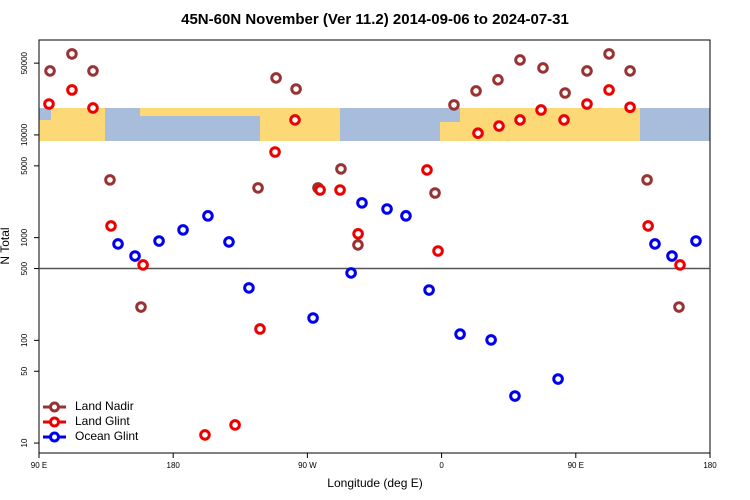 This screenshot has height=500, width=750. I want to click on y-tick-label: 500, so click(24, 268).